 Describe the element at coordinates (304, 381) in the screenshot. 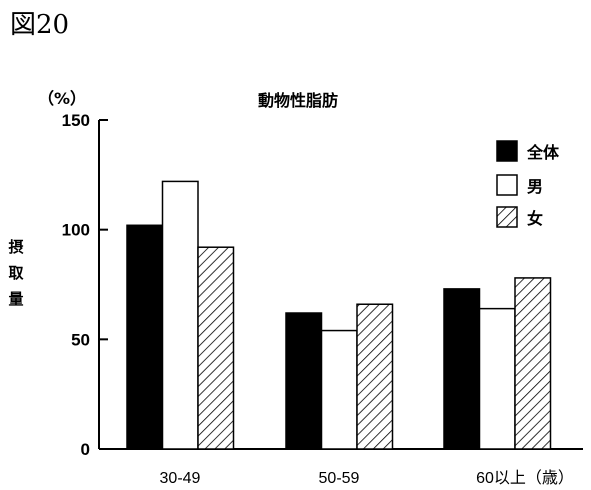

I see `bar-全体-50-59` at that location.